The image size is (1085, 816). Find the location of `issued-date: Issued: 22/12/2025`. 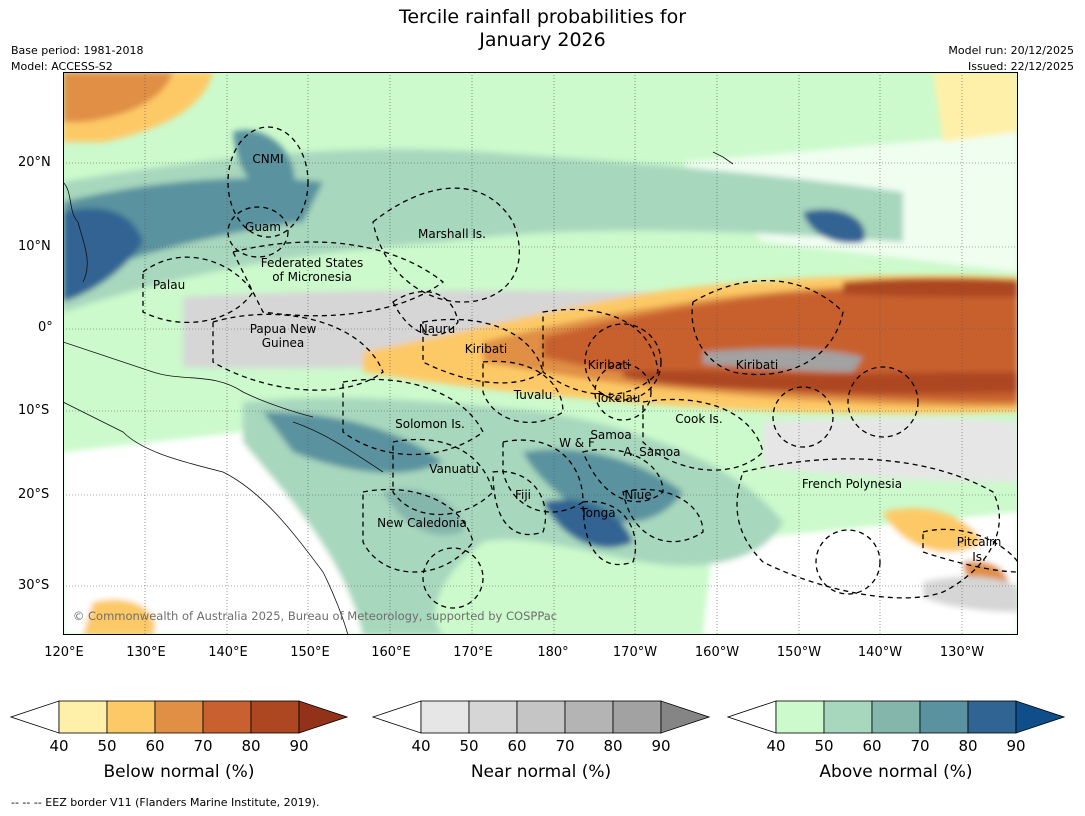

issued-date: Issued: 22/12/2025 is located at coordinates (1020, 66).